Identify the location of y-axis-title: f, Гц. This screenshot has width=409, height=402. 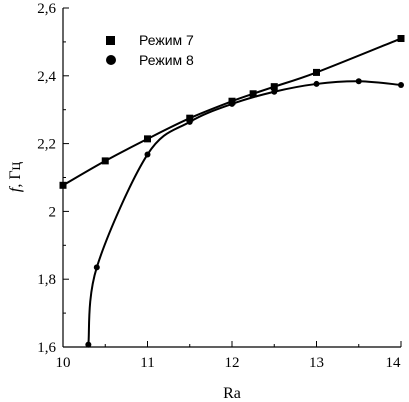
(15, 176).